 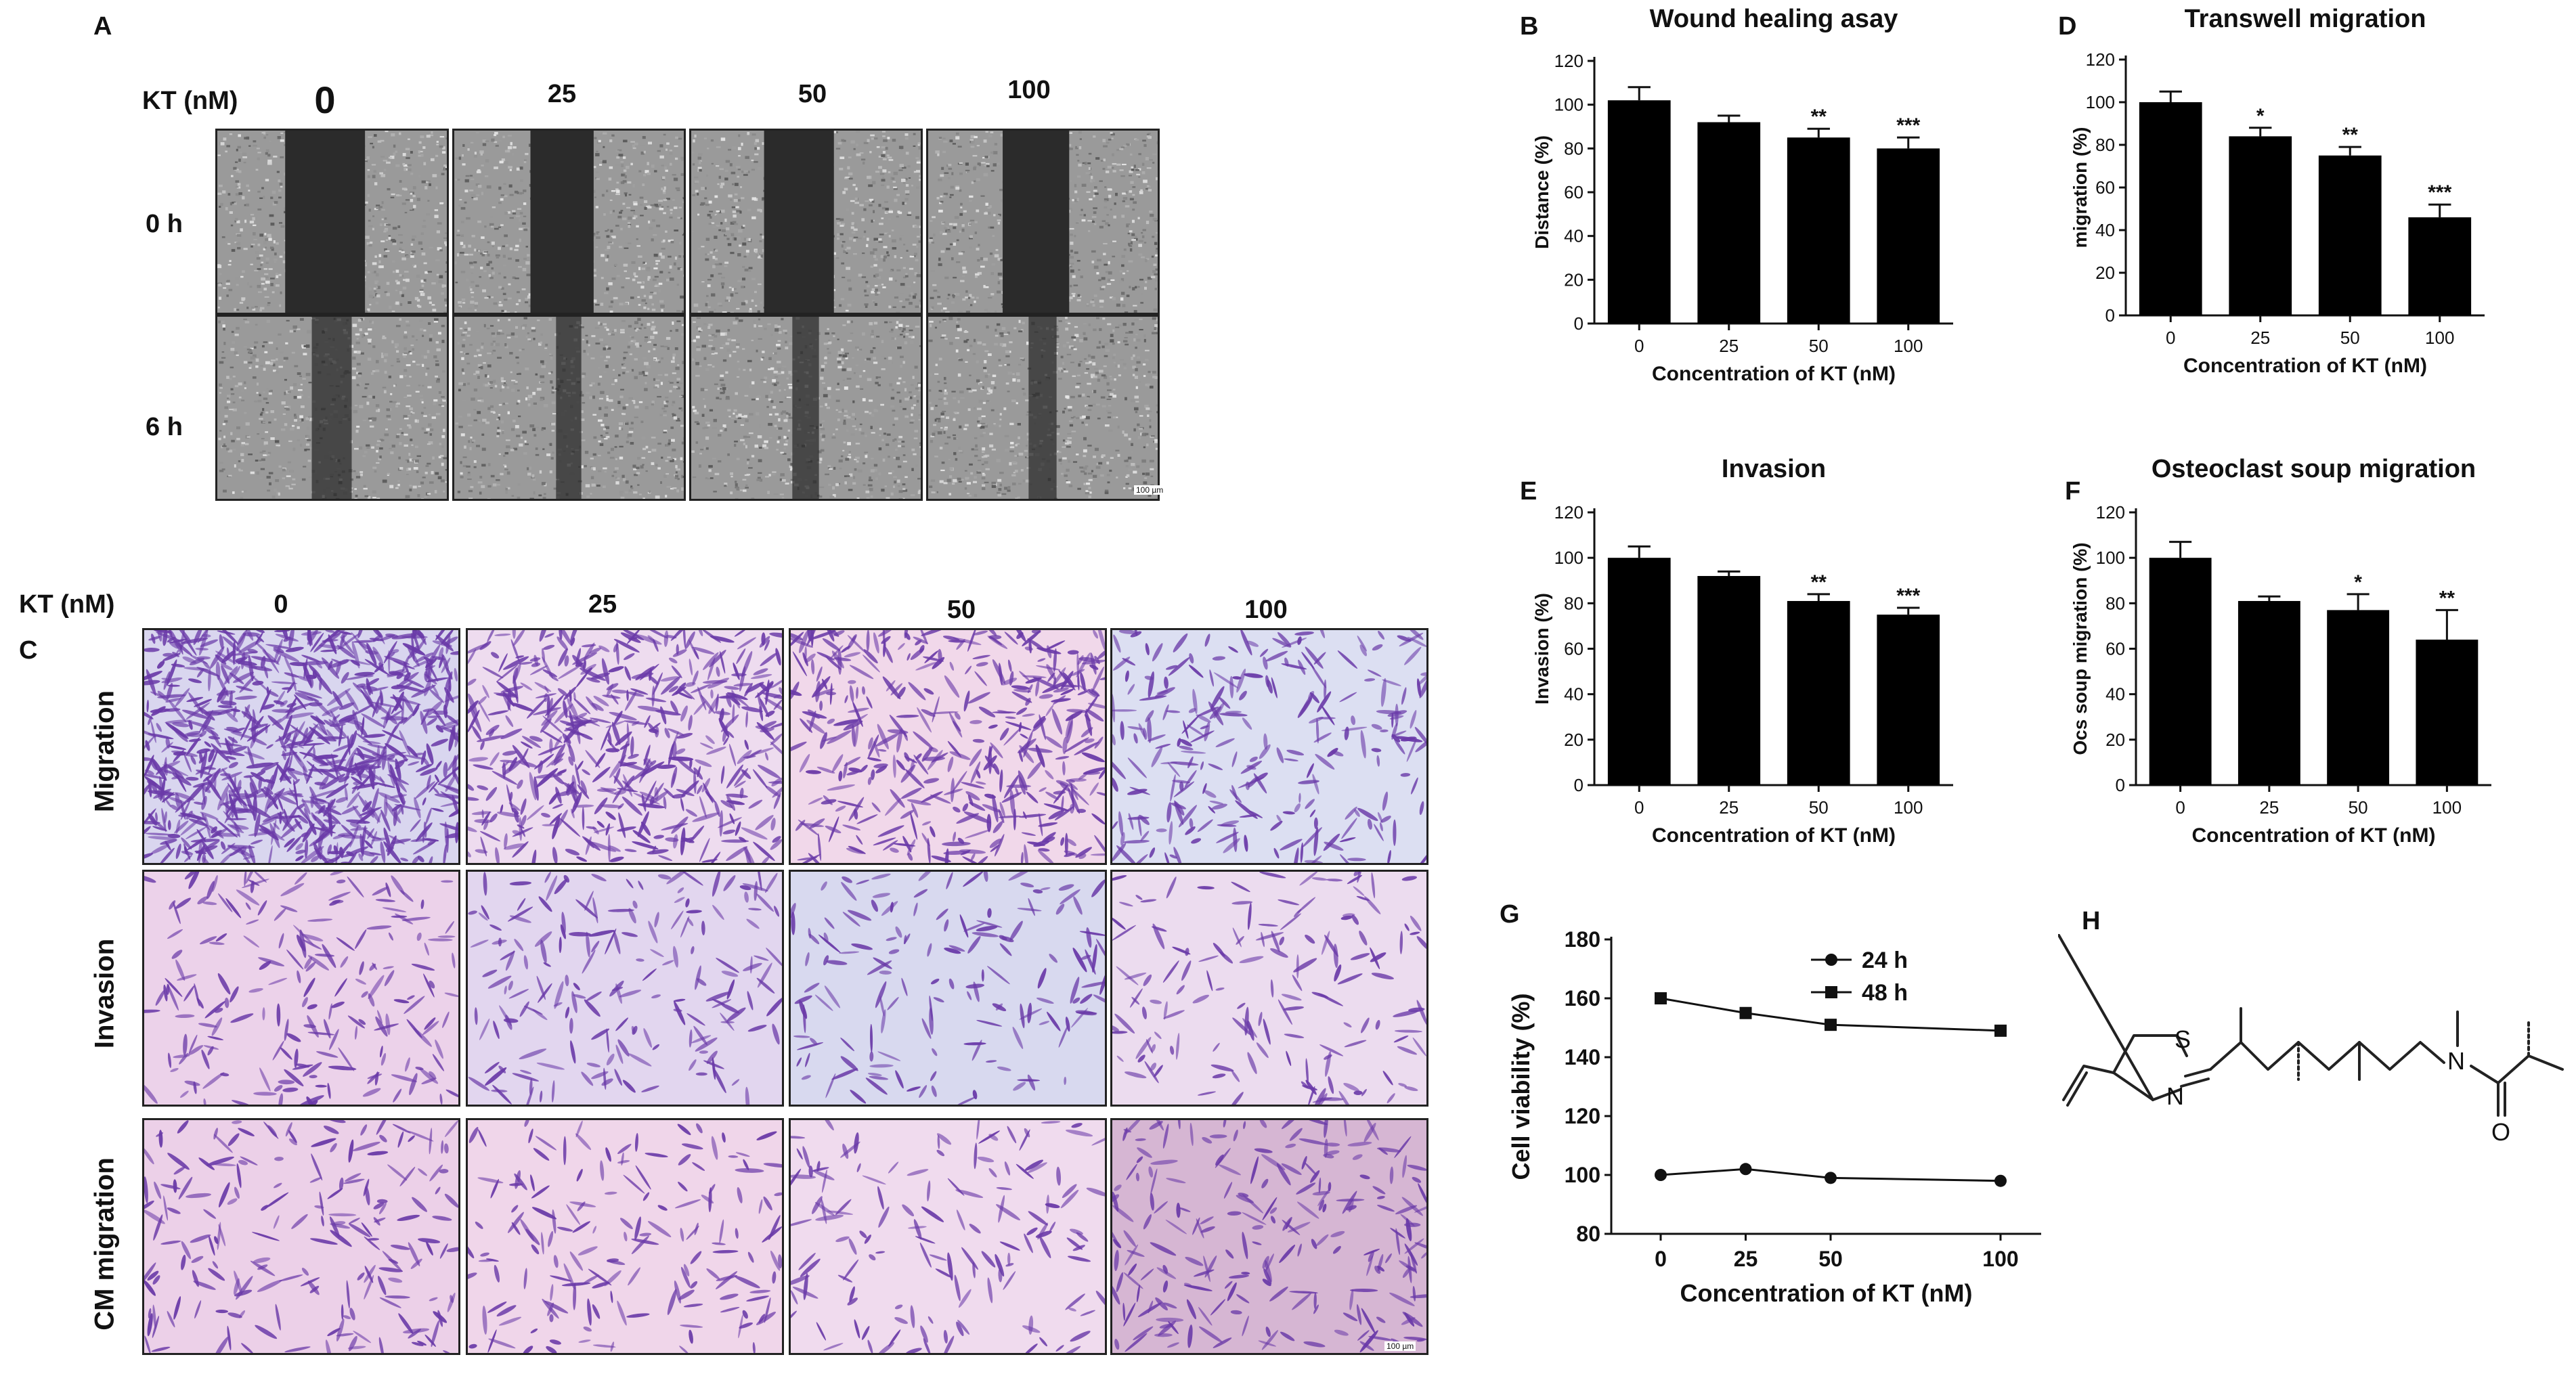 What do you see at coordinates (1830, 1259) in the screenshot?
I see `chart-G-xtick-50: 50` at bounding box center [1830, 1259].